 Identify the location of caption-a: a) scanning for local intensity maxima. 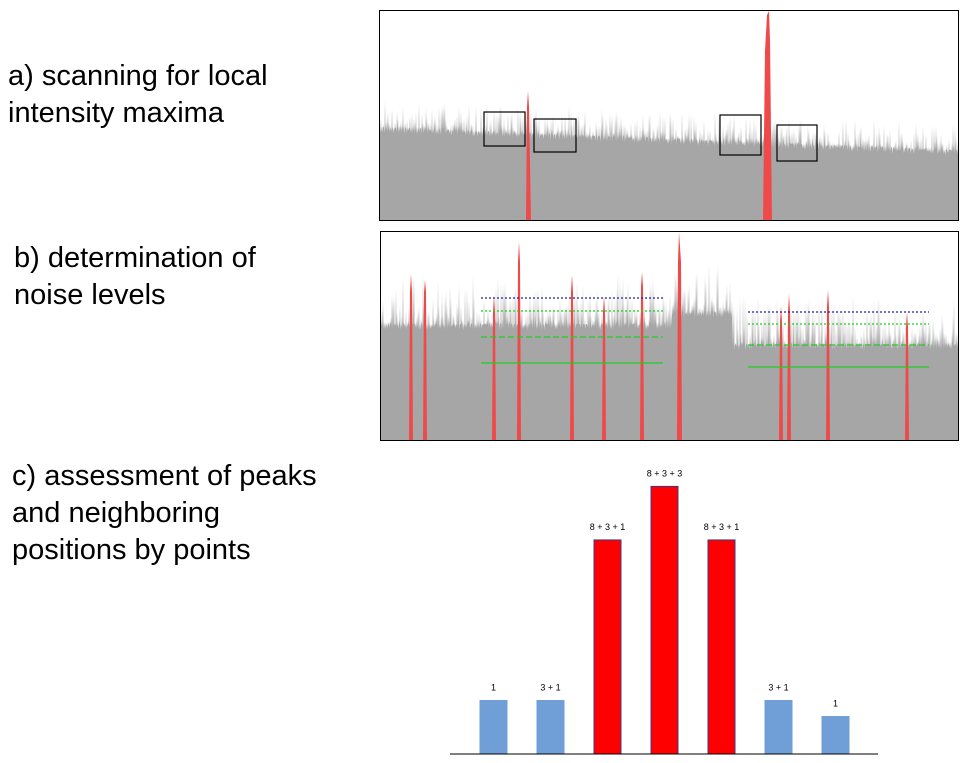
(138, 95).